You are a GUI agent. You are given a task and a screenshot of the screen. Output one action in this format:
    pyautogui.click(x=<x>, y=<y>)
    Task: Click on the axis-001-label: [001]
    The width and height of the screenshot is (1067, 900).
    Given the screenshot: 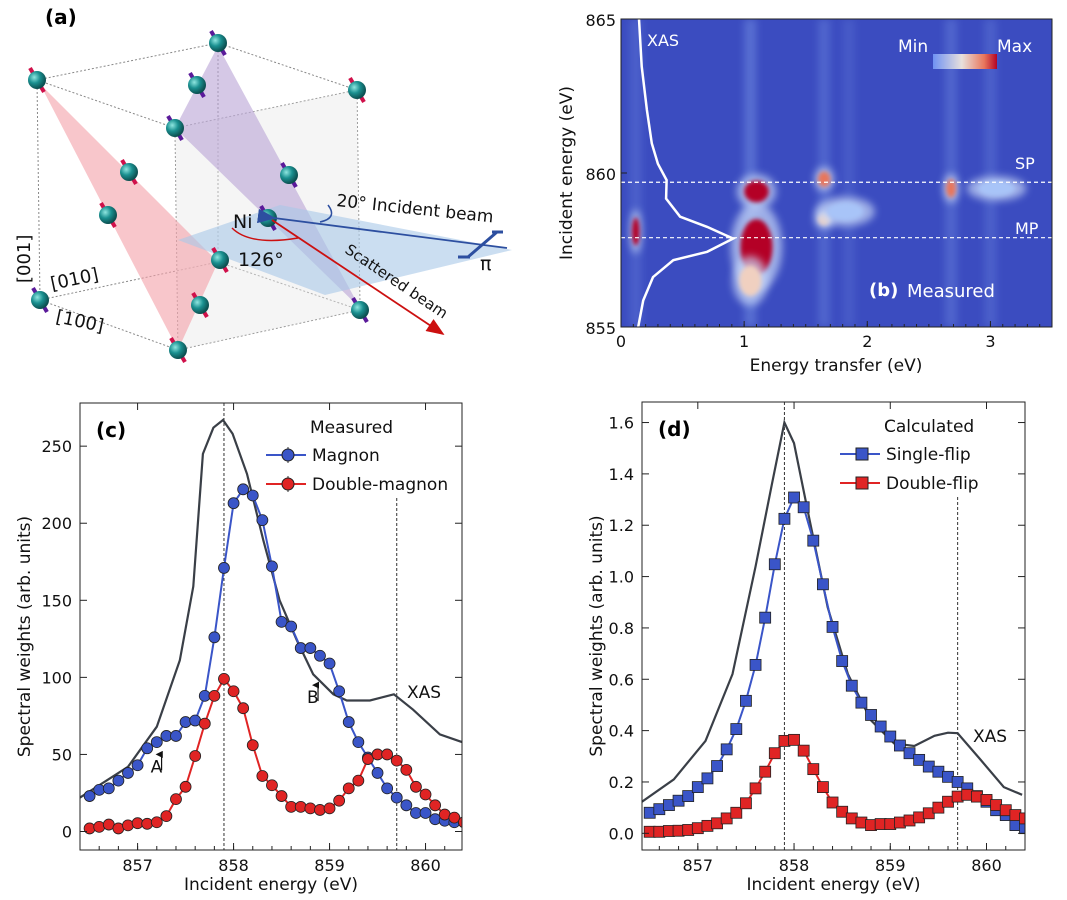 What is the action you would take?
    pyautogui.click(x=24, y=259)
    